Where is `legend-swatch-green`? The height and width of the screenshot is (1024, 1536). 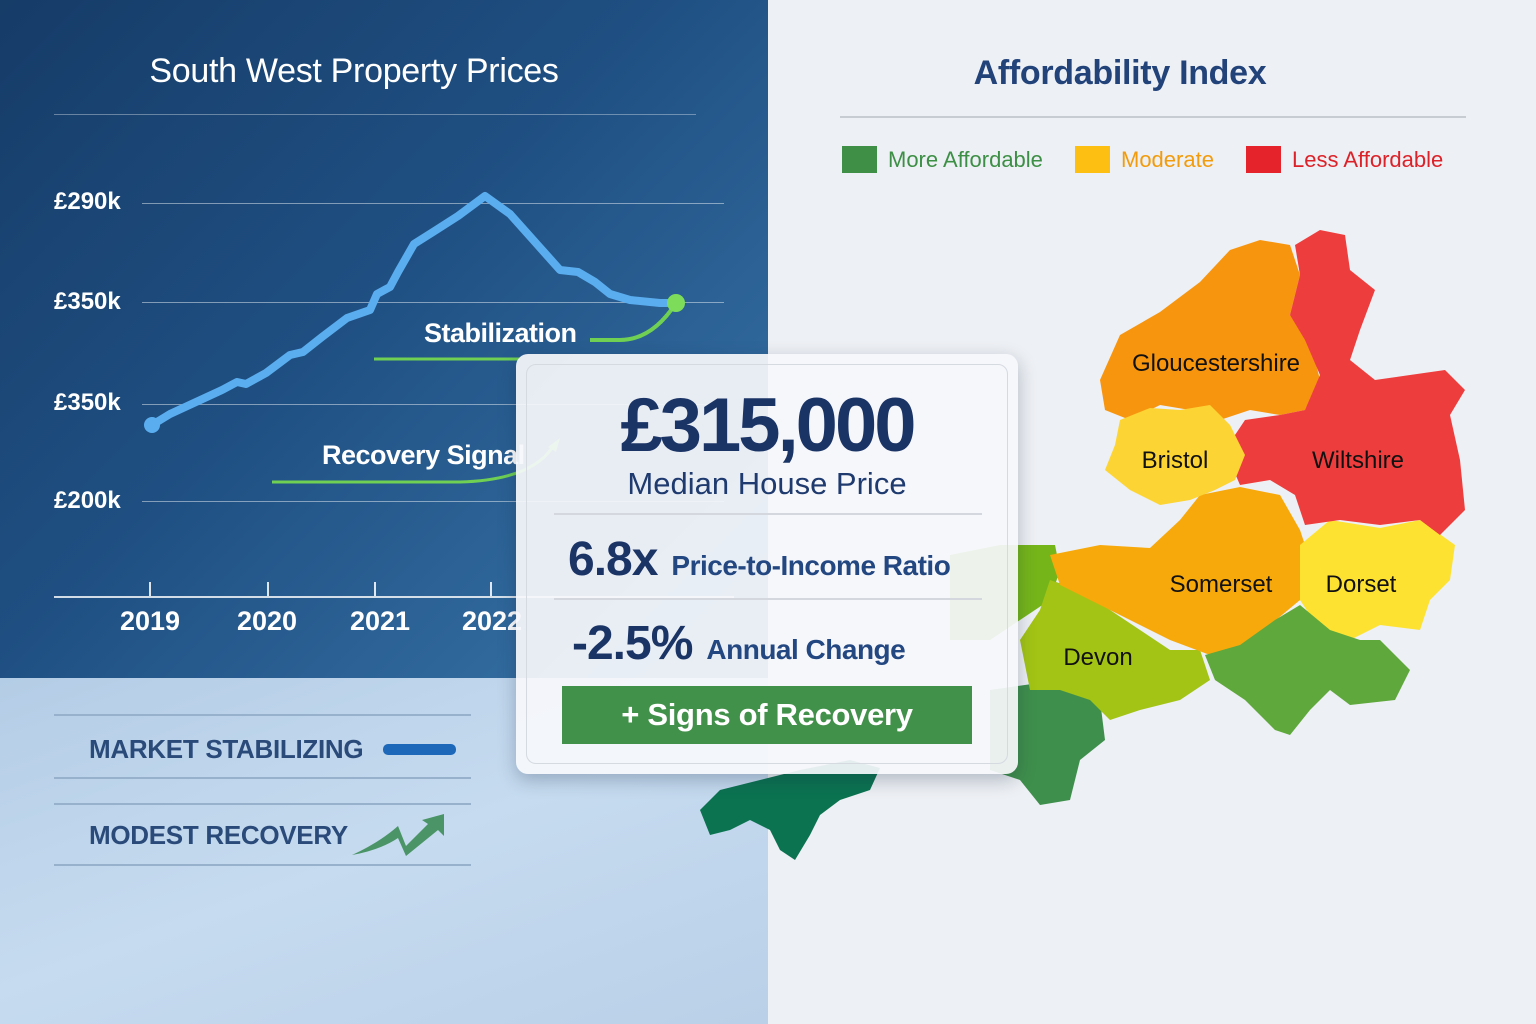
legend-swatch-green is located at coordinates (859, 159).